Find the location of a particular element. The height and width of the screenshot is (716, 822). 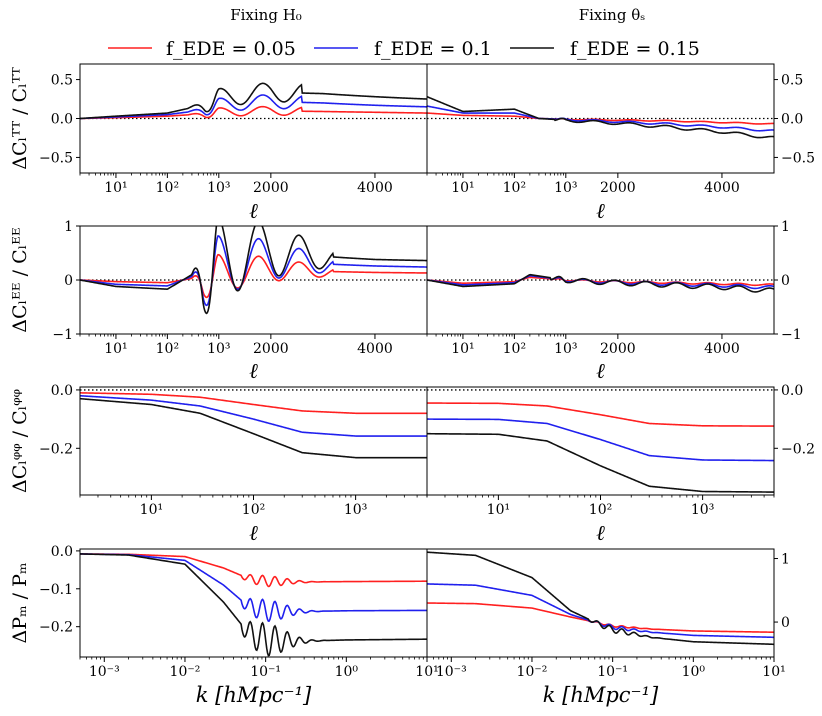

ylabel-ee: ΔCₗᴱᴱ / Cₗᴱᴱ is located at coordinates (20, 279).